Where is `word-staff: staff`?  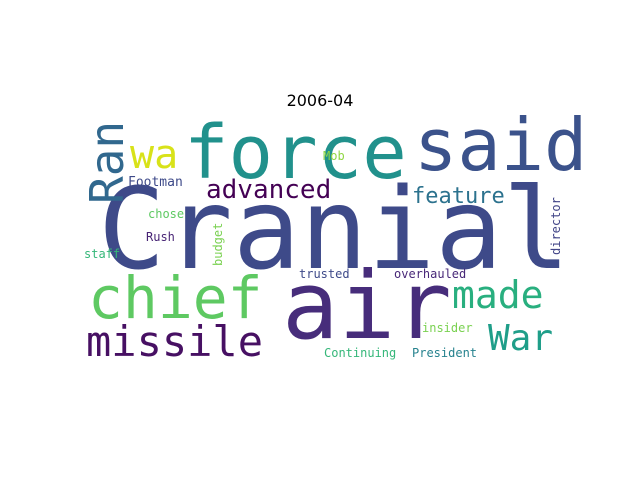 word-staff: staff is located at coordinates (102, 254).